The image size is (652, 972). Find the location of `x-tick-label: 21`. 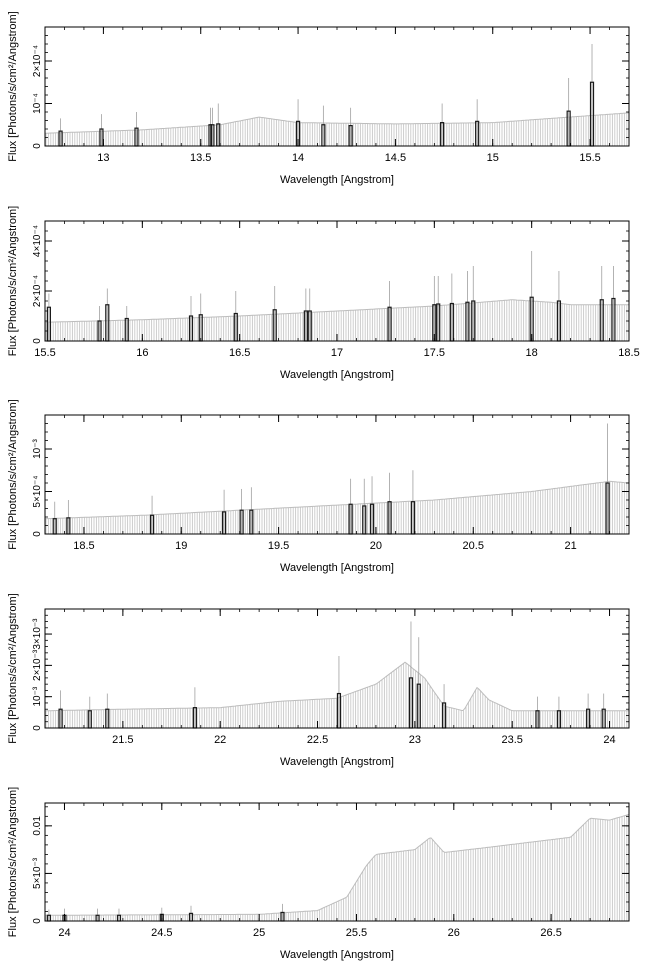

x-tick-label: 21 is located at coordinates (570, 546).